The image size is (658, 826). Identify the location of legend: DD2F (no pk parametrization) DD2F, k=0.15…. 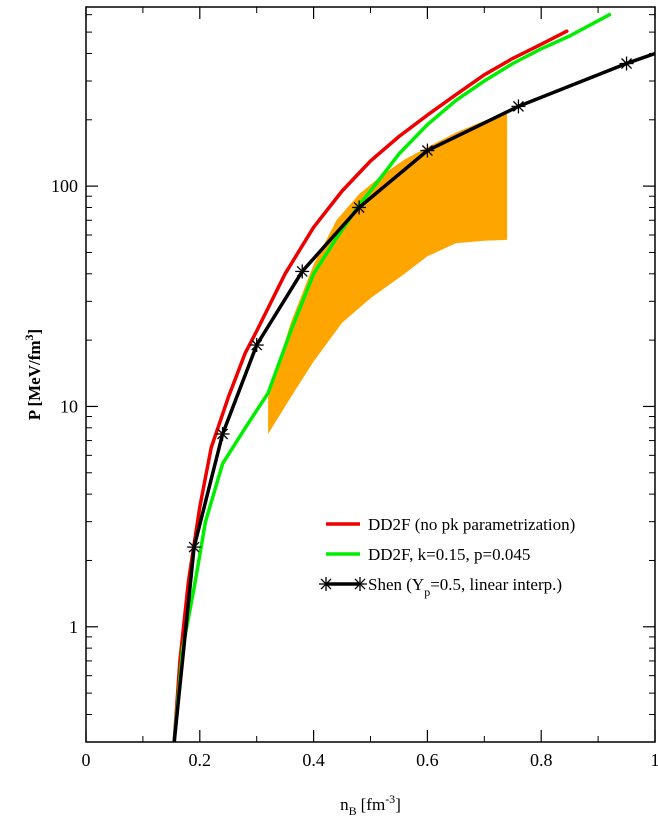
(447, 557).